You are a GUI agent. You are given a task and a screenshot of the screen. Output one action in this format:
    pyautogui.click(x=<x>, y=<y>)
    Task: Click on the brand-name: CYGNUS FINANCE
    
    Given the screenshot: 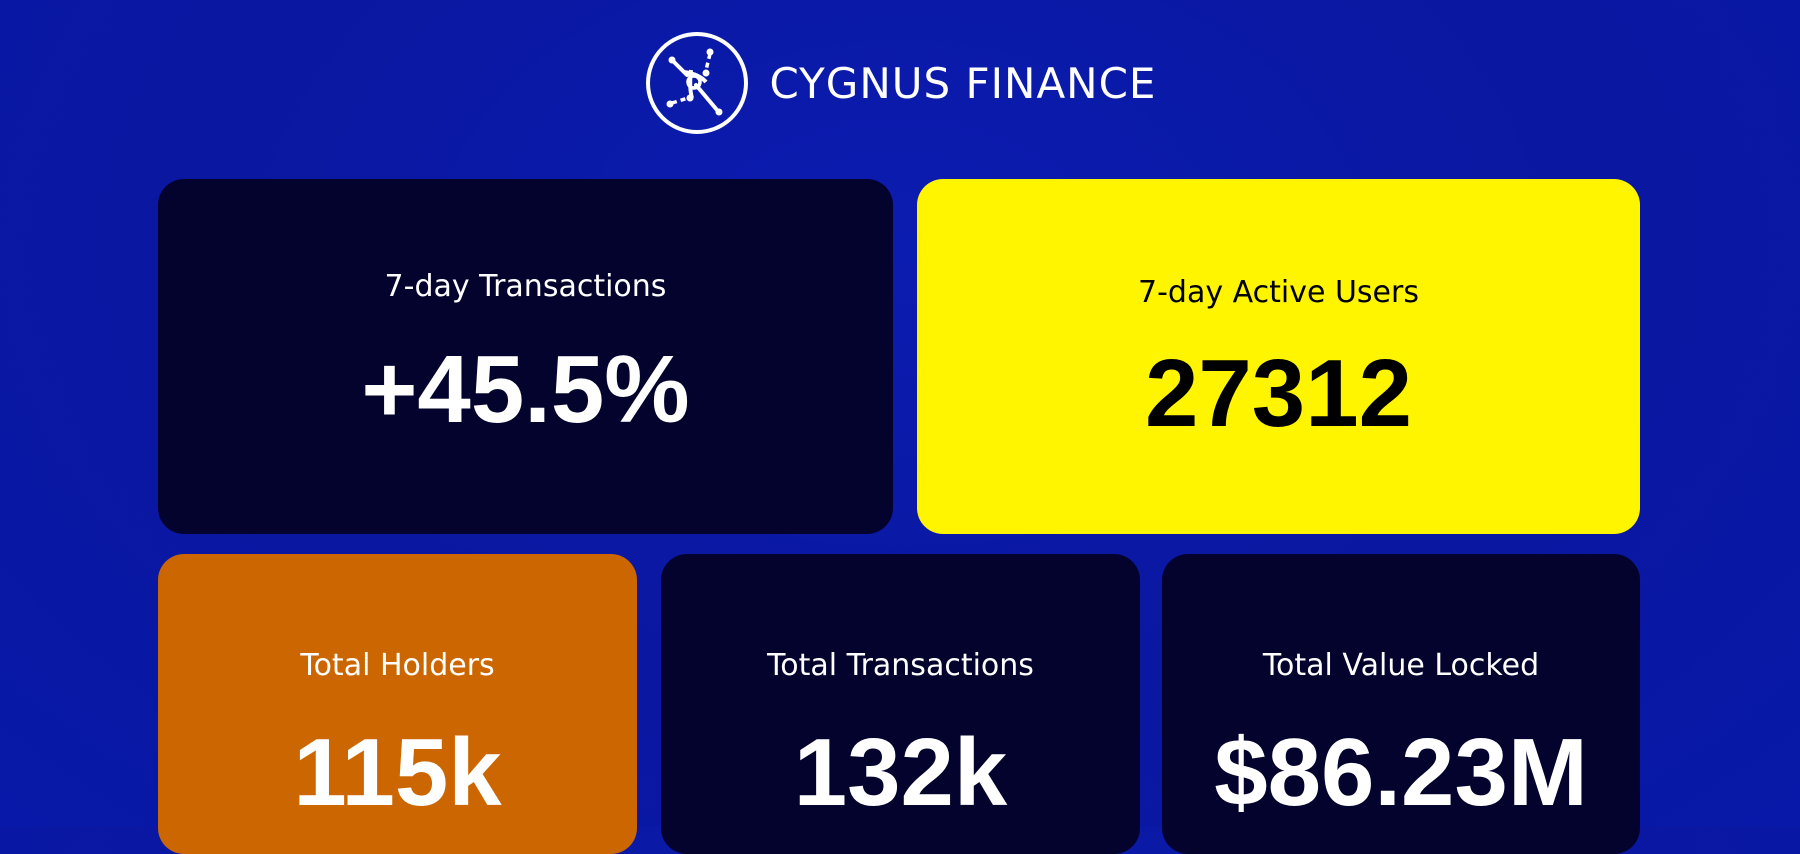 What is the action you would take?
    pyautogui.click(x=963, y=83)
    